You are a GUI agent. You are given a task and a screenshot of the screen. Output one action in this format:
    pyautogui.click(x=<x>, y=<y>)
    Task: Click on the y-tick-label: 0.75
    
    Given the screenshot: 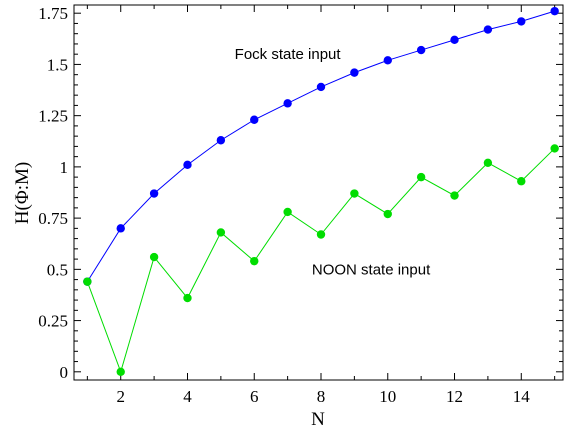 What is the action you would take?
    pyautogui.click(x=53, y=218)
    